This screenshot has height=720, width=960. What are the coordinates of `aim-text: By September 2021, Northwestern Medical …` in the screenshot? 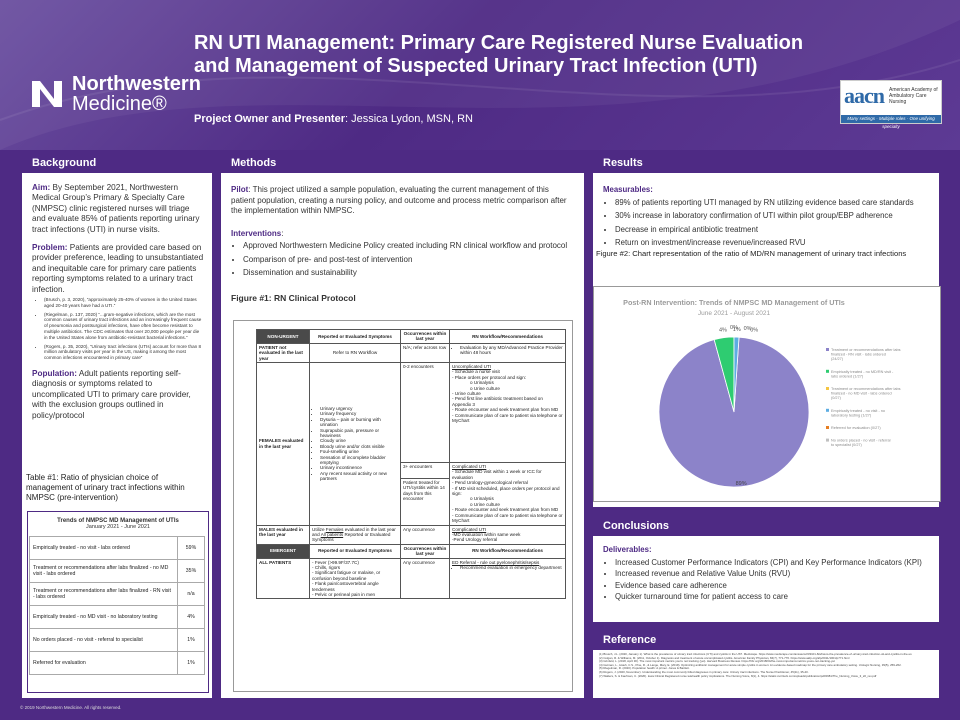 It's located at (116, 208).